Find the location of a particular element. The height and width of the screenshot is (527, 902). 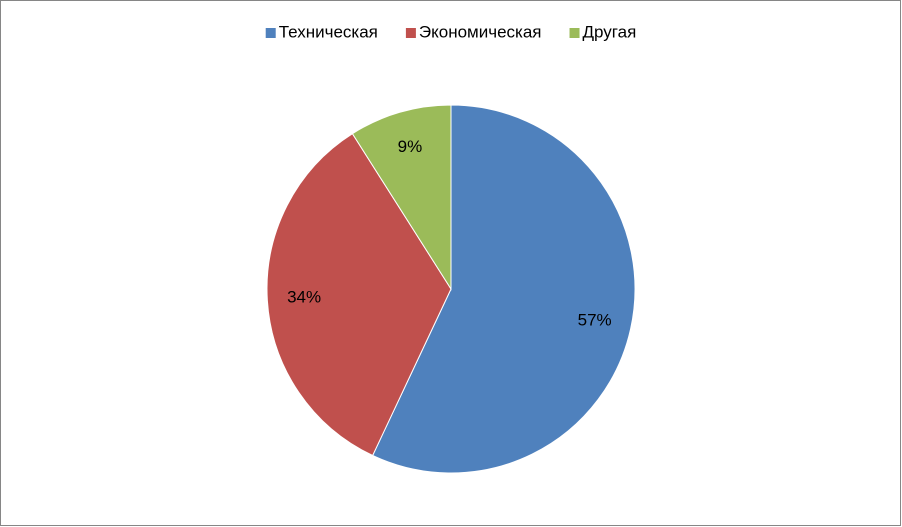

legend-label: Другая is located at coordinates (610, 31).